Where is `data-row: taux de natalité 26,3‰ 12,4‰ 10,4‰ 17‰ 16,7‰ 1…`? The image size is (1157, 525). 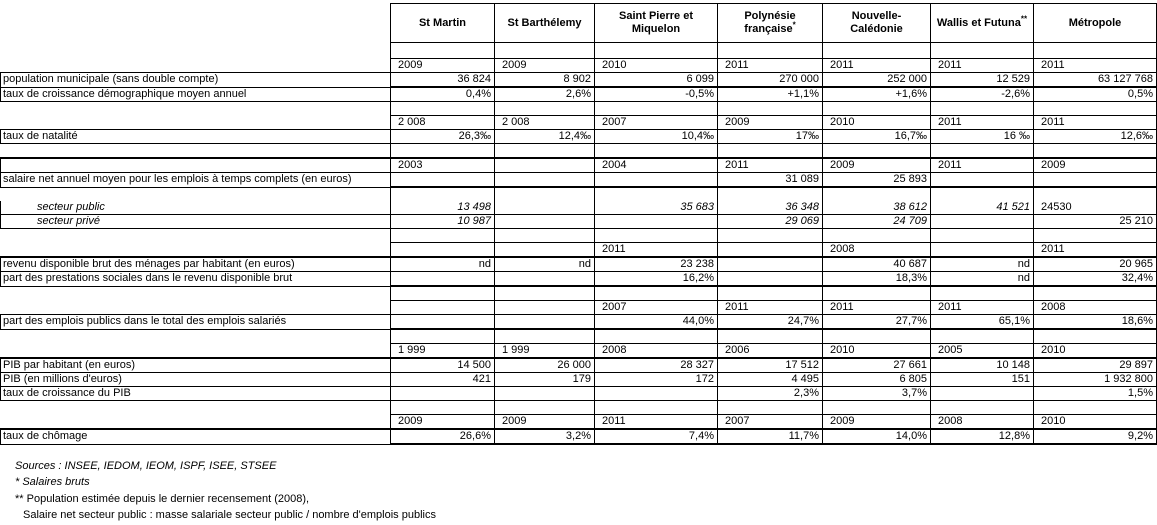 data-row: taux de natalité 26,3‰ 12,4‰ 10,4‰ 17‰ 16,7‰ 1… is located at coordinates (578, 136).